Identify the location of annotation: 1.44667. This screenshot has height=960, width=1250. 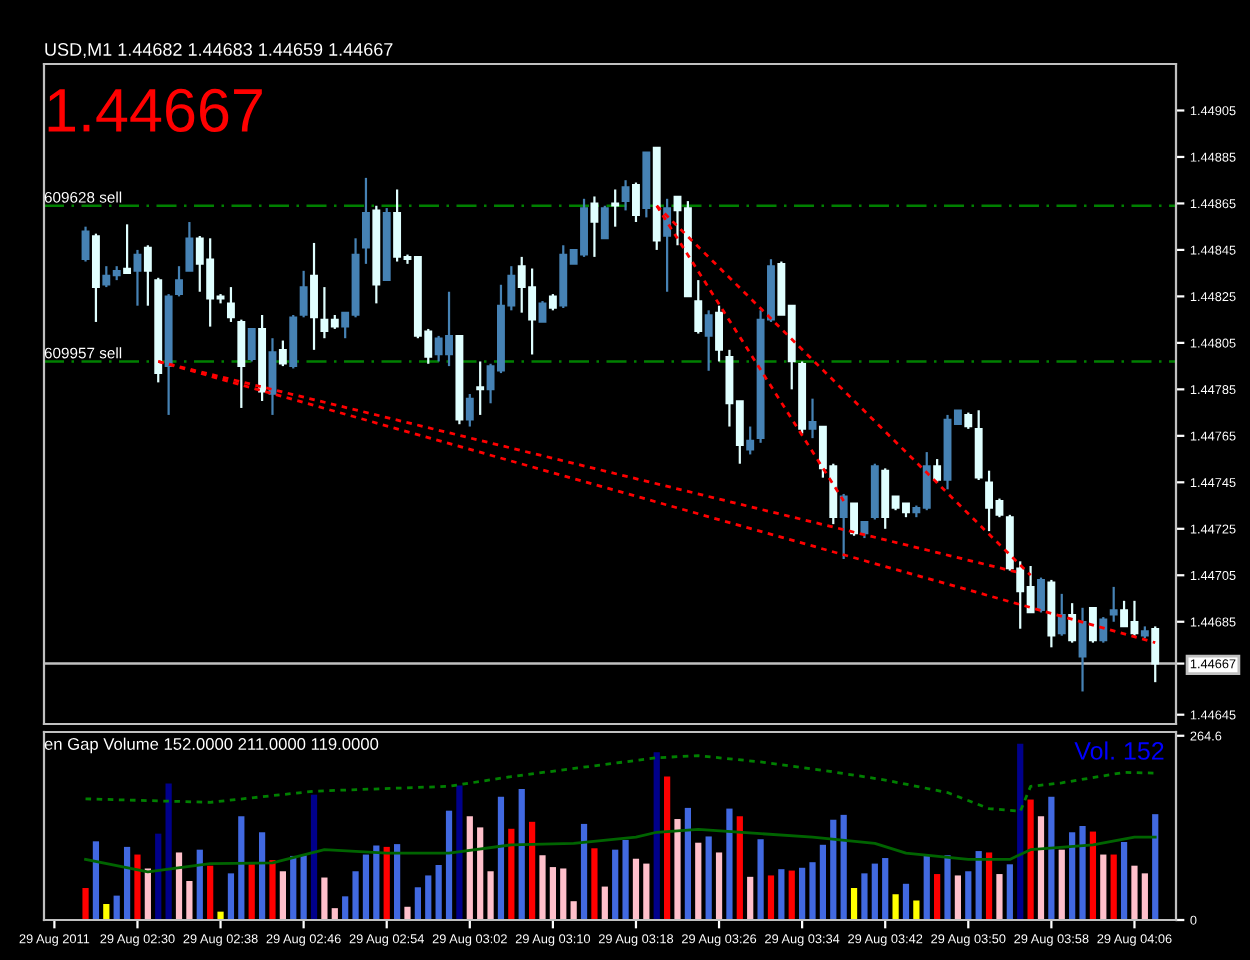
(155, 110).